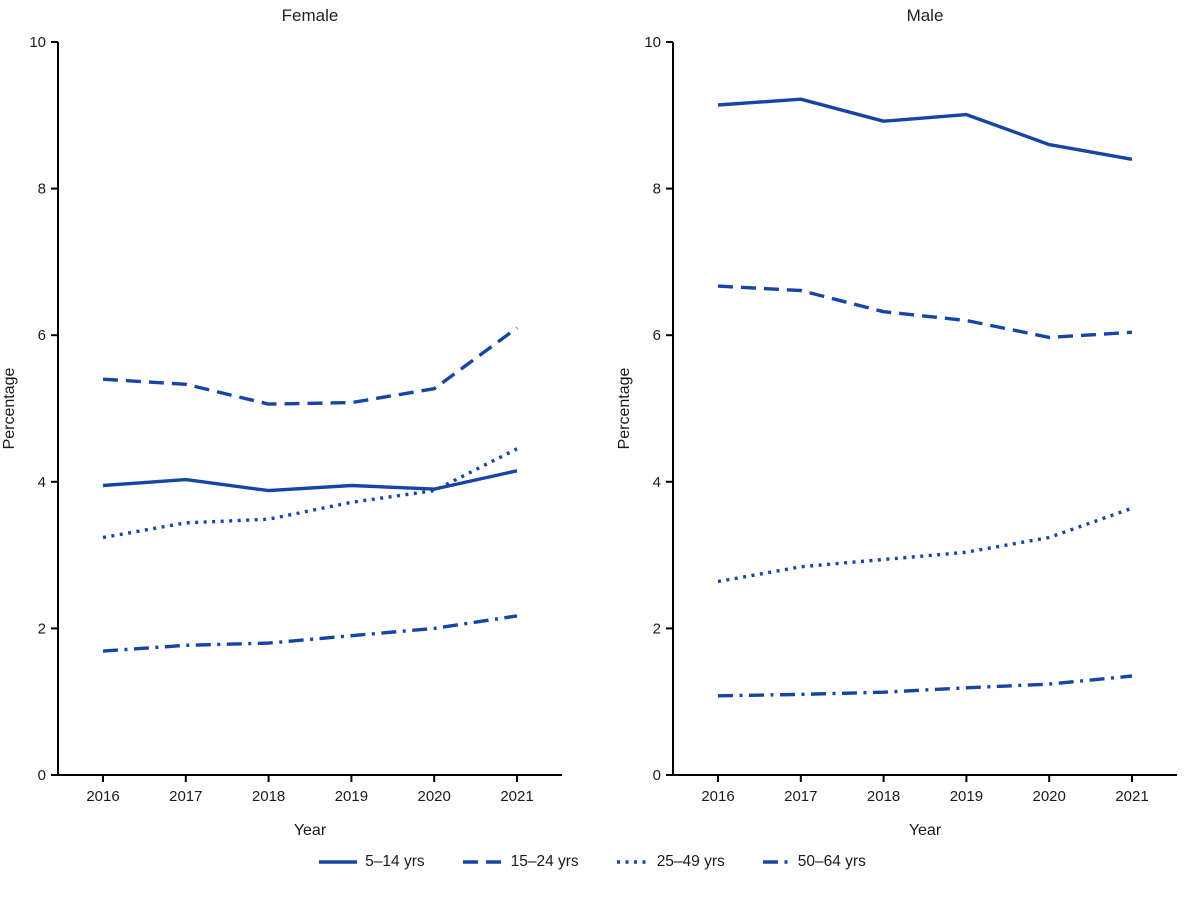 The height and width of the screenshot is (897, 1185). What do you see at coordinates (338, 862) in the screenshot?
I see `legend-swatch-solid` at bounding box center [338, 862].